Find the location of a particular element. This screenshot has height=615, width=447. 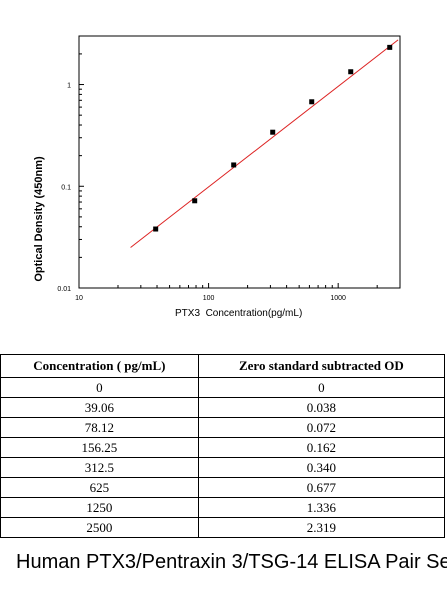

x-tick-label: 10 is located at coordinates (79, 298).